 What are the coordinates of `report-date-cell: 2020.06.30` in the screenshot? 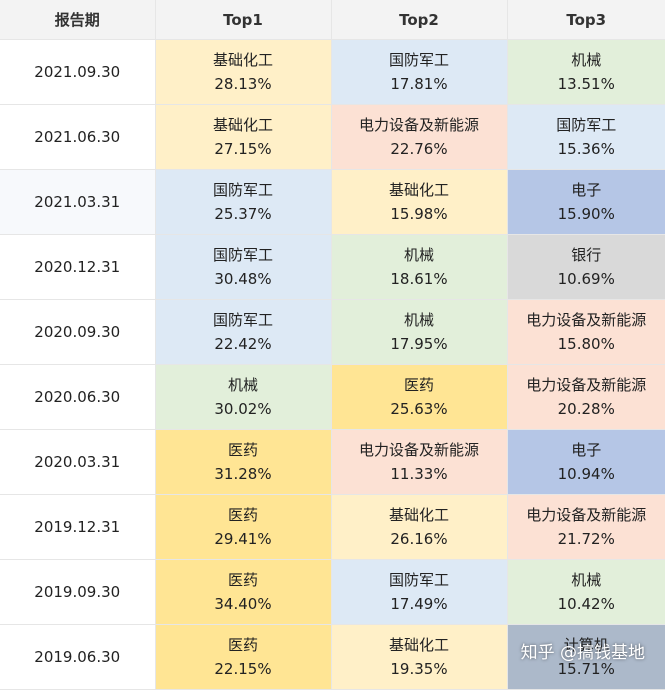 It's located at (77, 397).